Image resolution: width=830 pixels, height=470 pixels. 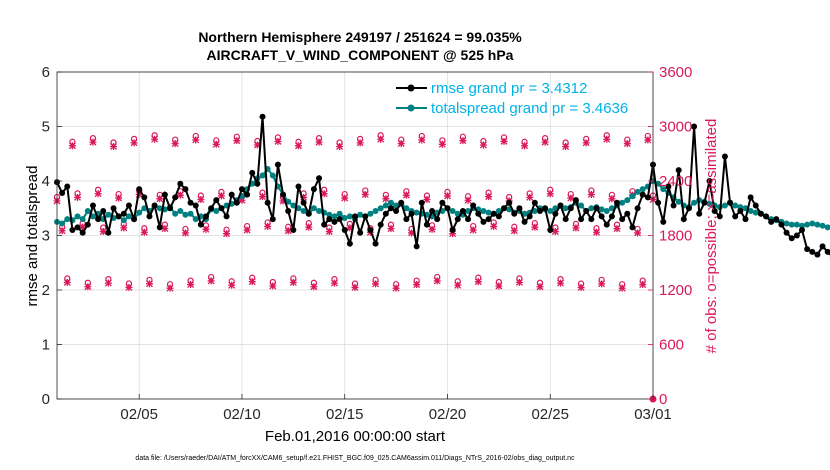 I want to click on y-tick-right-label: 1200, so click(x=675, y=290).